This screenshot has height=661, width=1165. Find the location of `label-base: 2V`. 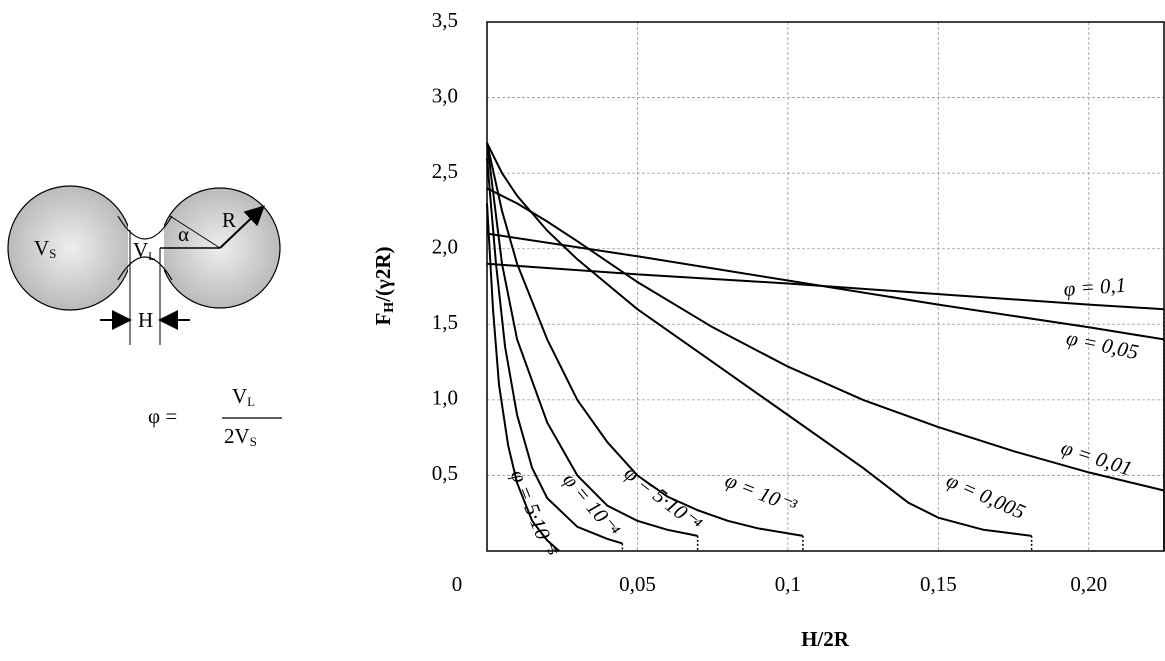

label-base: 2V is located at coordinates (237, 436).